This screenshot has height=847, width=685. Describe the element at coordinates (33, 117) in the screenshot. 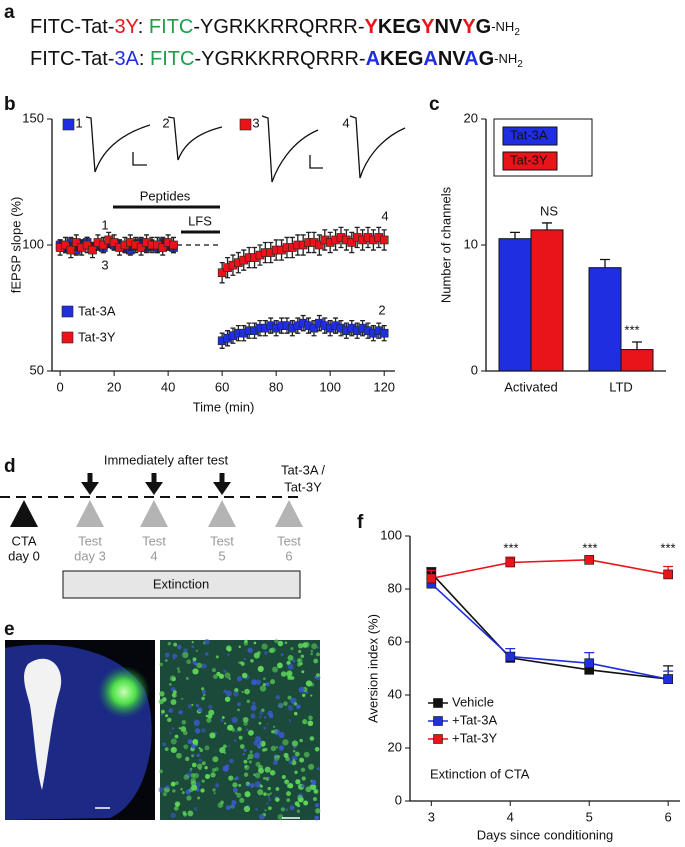

I see `y-tick-label: 150` at that location.